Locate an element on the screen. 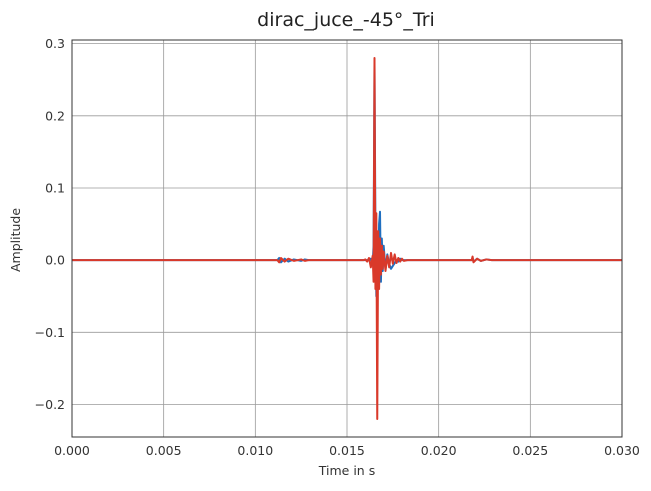 This screenshot has width=651, height=491. y-tick-labels: −0.2 −0.1 0.0 0.1 0.2 0.3 is located at coordinates (50, 224).